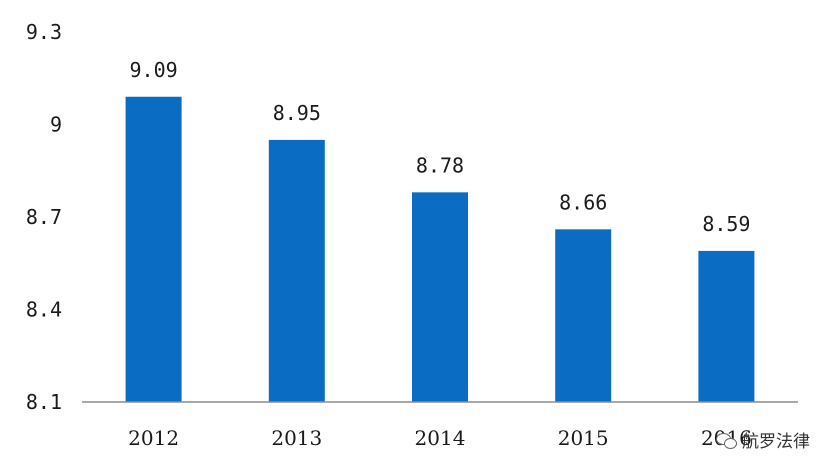 This screenshot has height=474, width=824. What do you see at coordinates (153, 438) in the screenshot?
I see `x-tick-label: 2012` at bounding box center [153, 438].